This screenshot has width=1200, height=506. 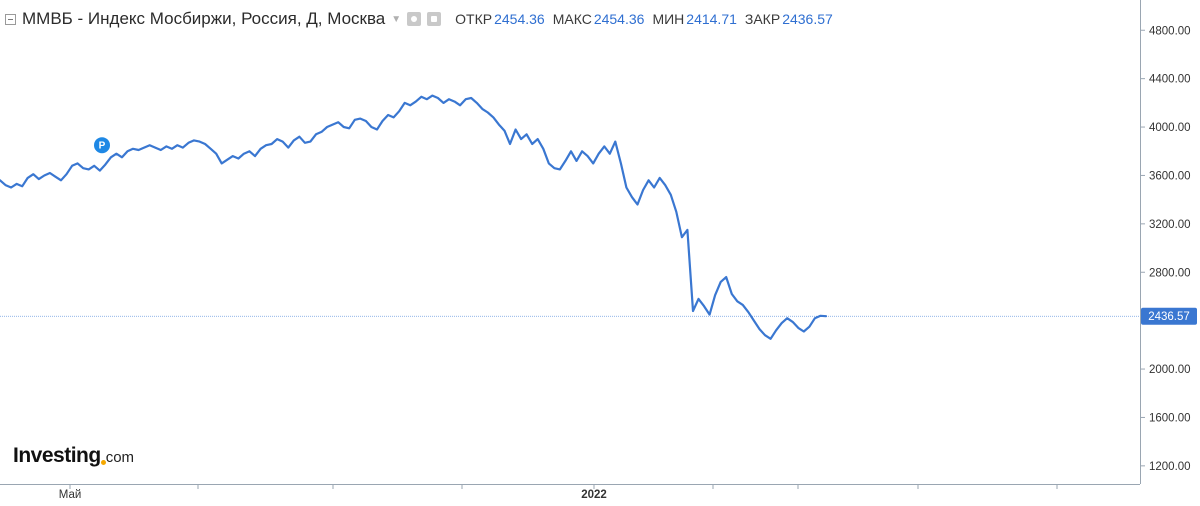 What do you see at coordinates (103, 462) in the screenshot?
I see `logo-dot` at bounding box center [103, 462].